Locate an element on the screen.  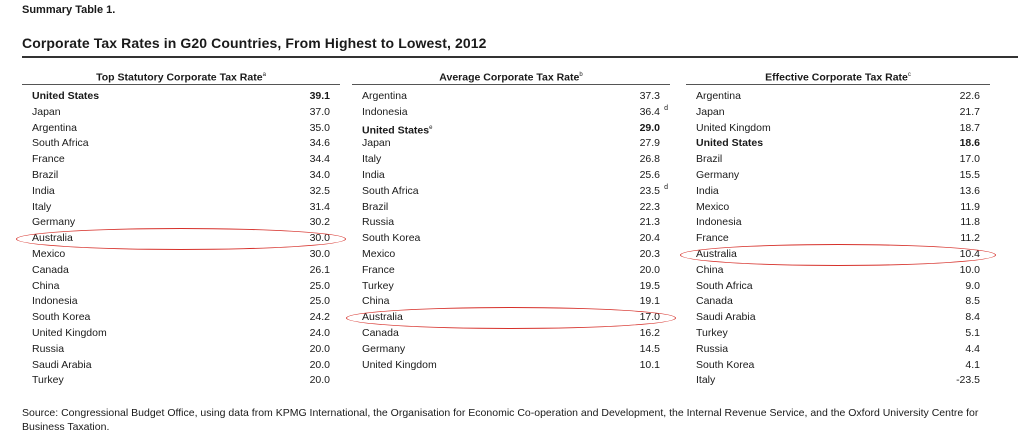
country-text: Indonesia is located at coordinates (719, 222).